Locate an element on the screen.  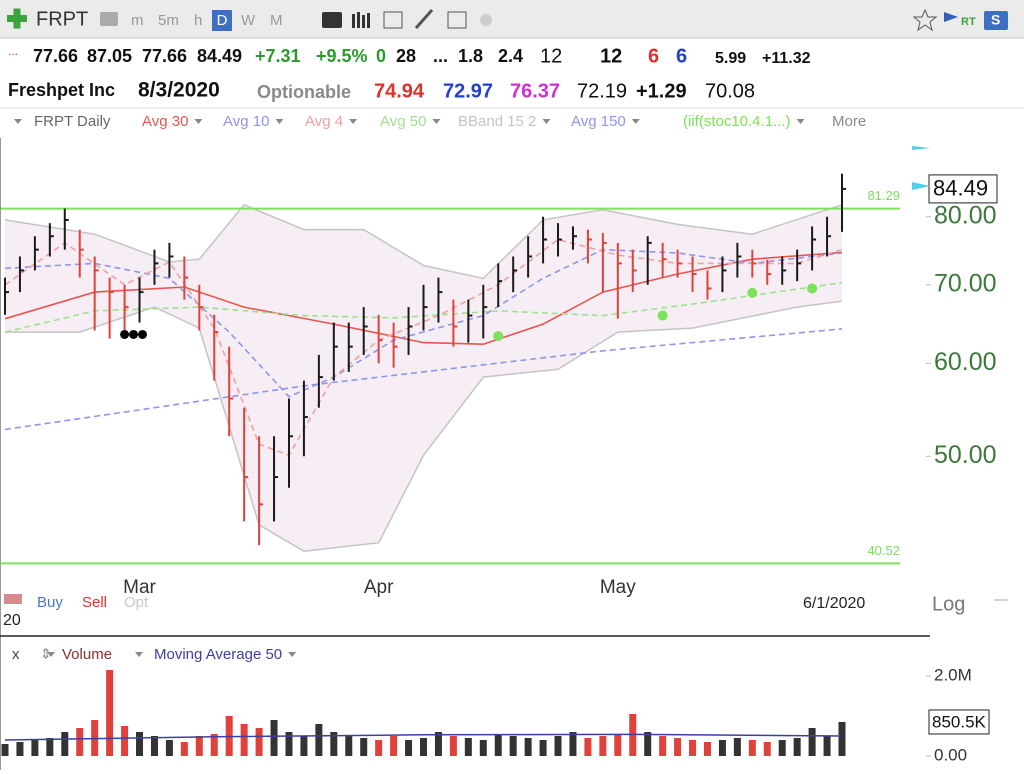
symbol: FRPT is located at coordinates (62, 19).